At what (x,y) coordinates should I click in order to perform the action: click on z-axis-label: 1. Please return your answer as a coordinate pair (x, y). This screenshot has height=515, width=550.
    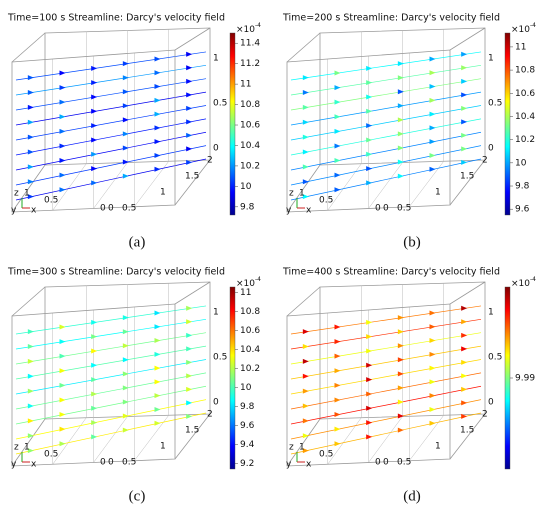
    Looking at the image, I should click on (491, 313).